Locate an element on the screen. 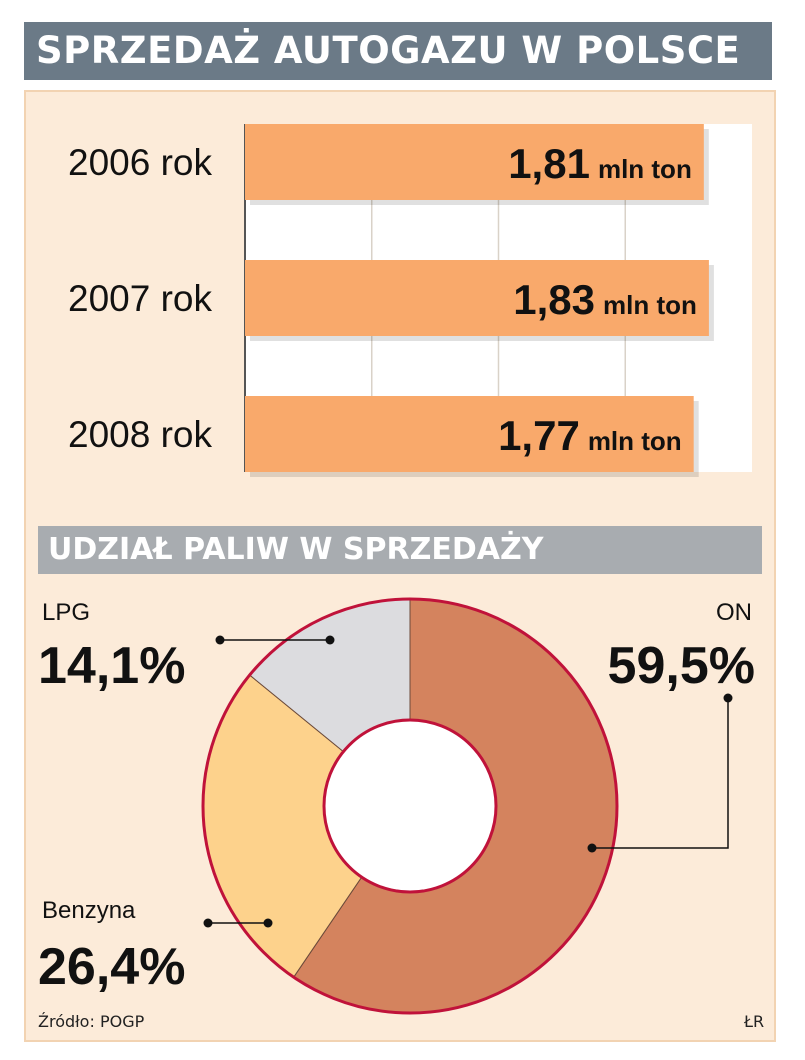 This screenshot has width=805, height=1060. category-label: 2008 rok is located at coordinates (140, 434).